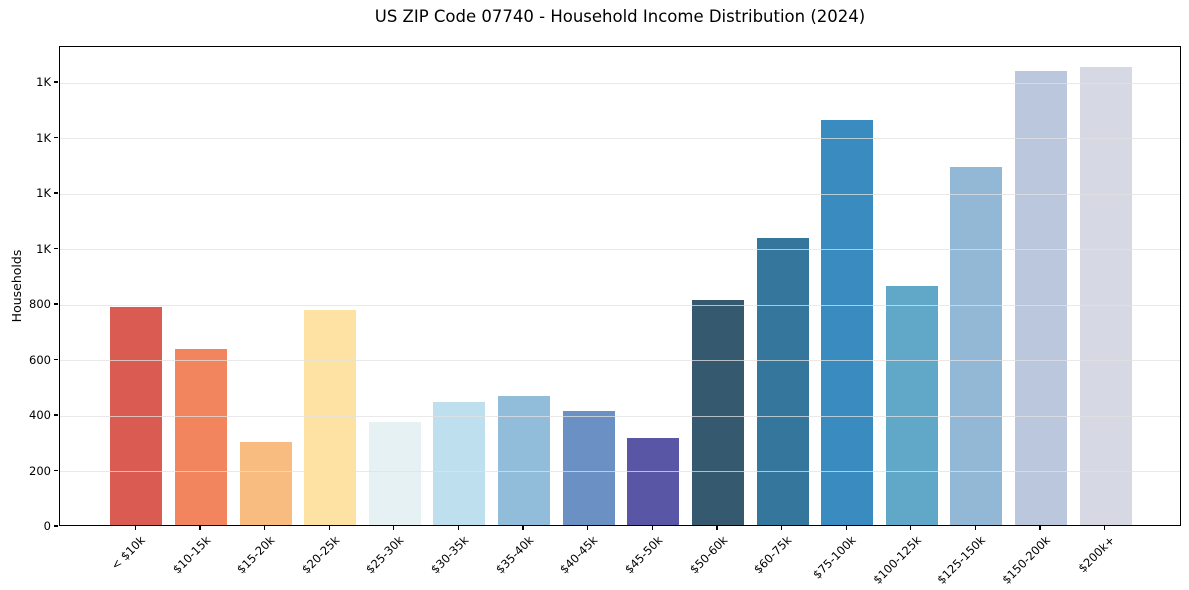 This screenshot has height=590, width=1189. What do you see at coordinates (773, 555) in the screenshot?
I see `x-axis-tick-label: $60-75k` at bounding box center [773, 555].